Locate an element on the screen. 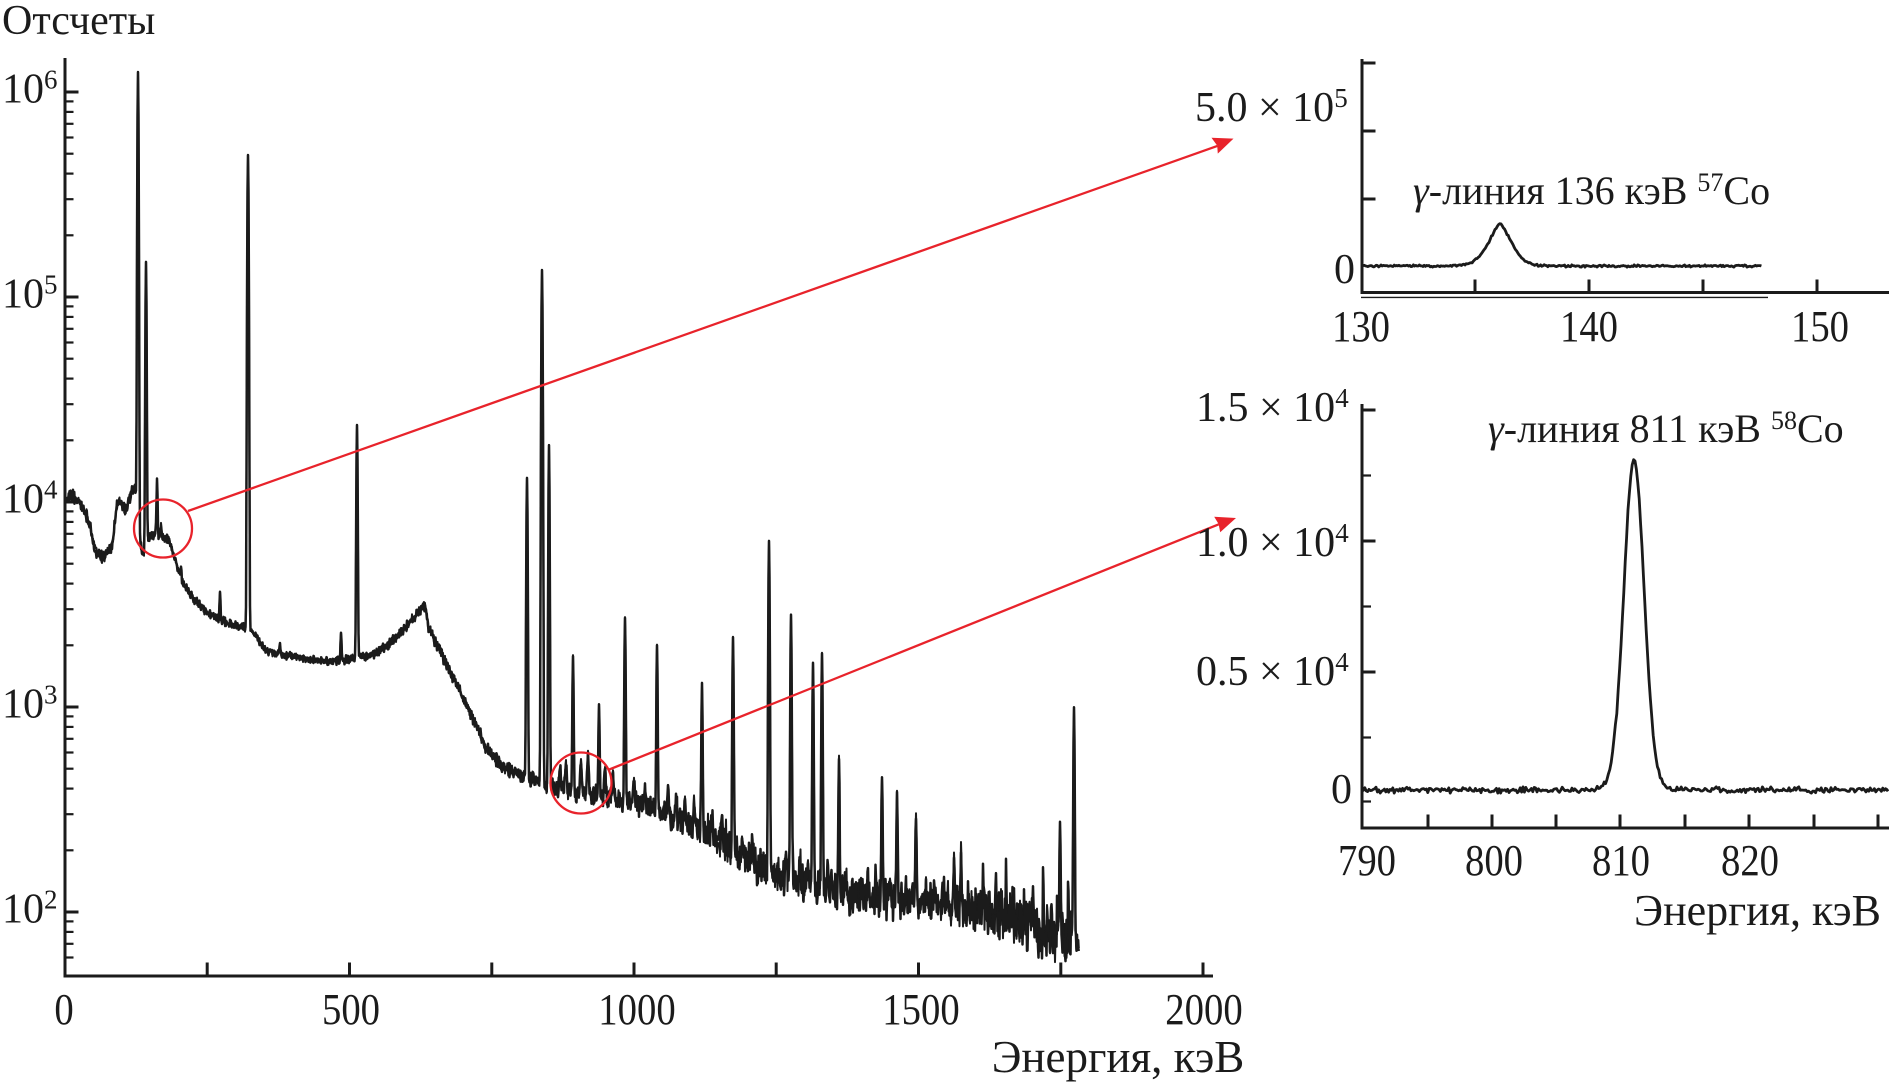 This screenshot has height=1084, width=1889. svg-text: 1000 is located at coordinates (636, 1009).